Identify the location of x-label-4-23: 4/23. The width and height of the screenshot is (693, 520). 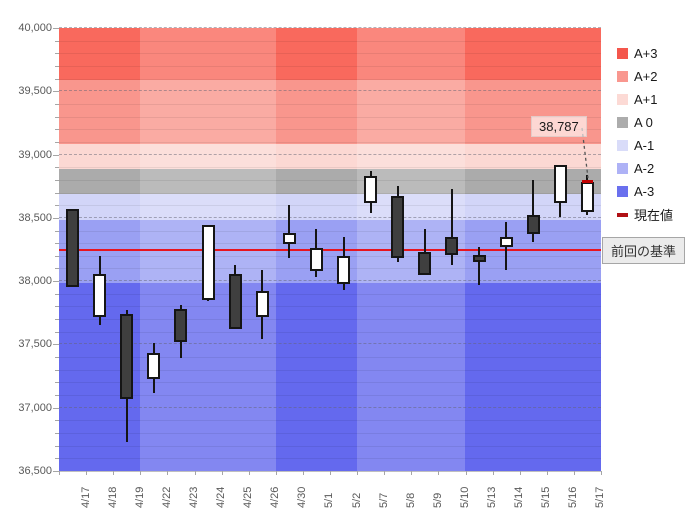
(193, 497).